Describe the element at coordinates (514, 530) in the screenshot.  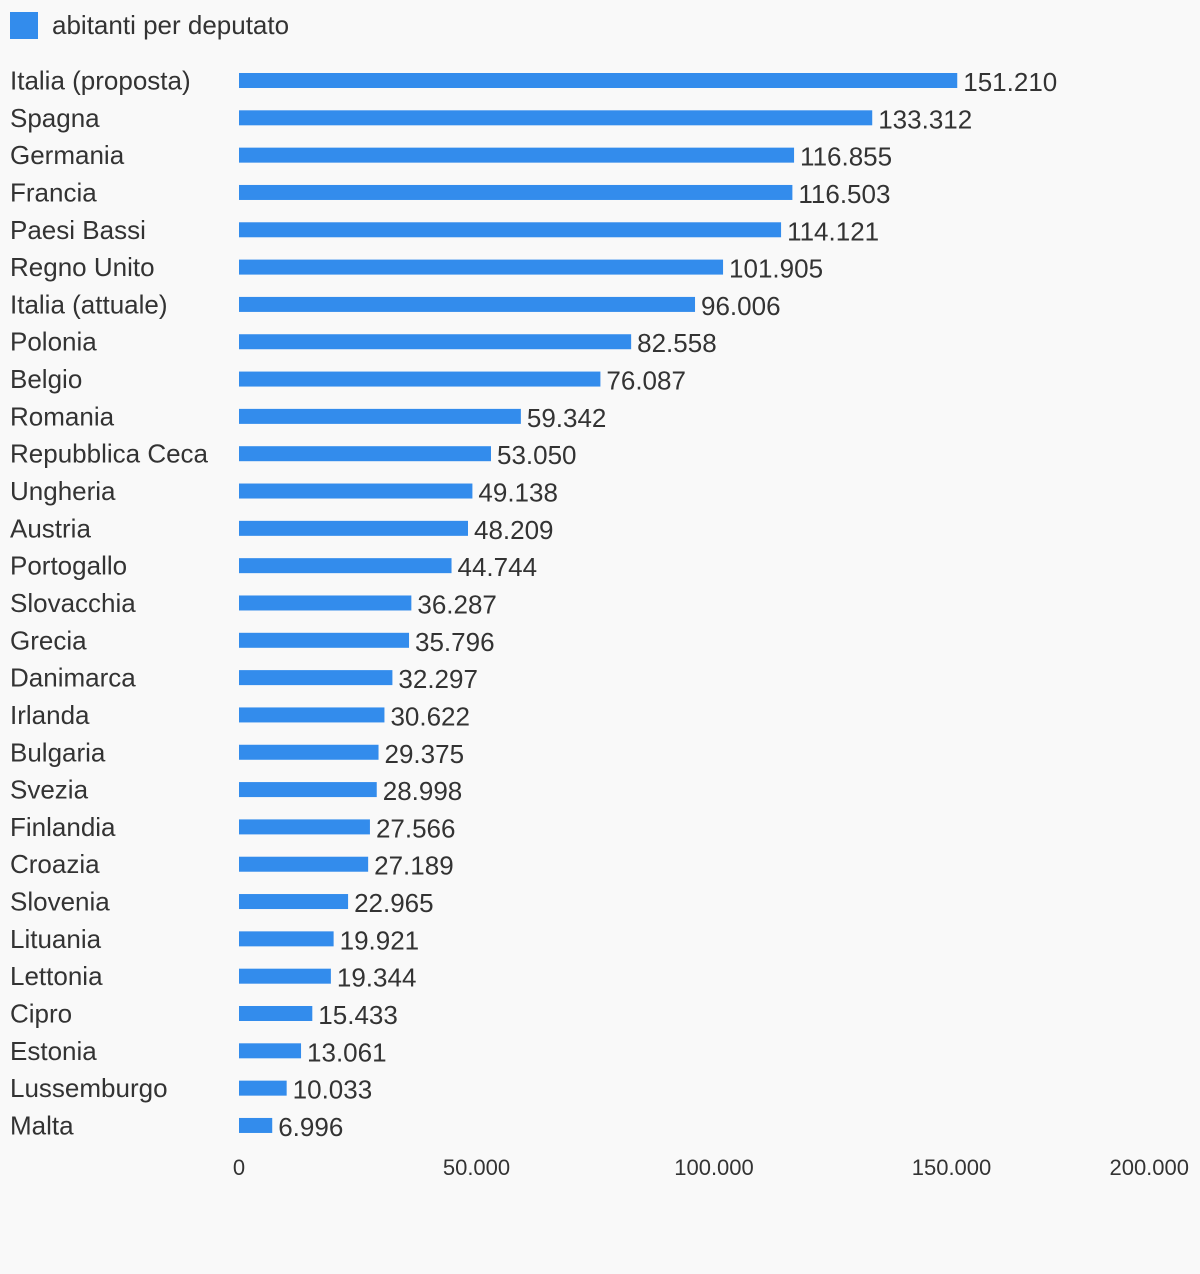
I see `value-label: 48.209` at that location.